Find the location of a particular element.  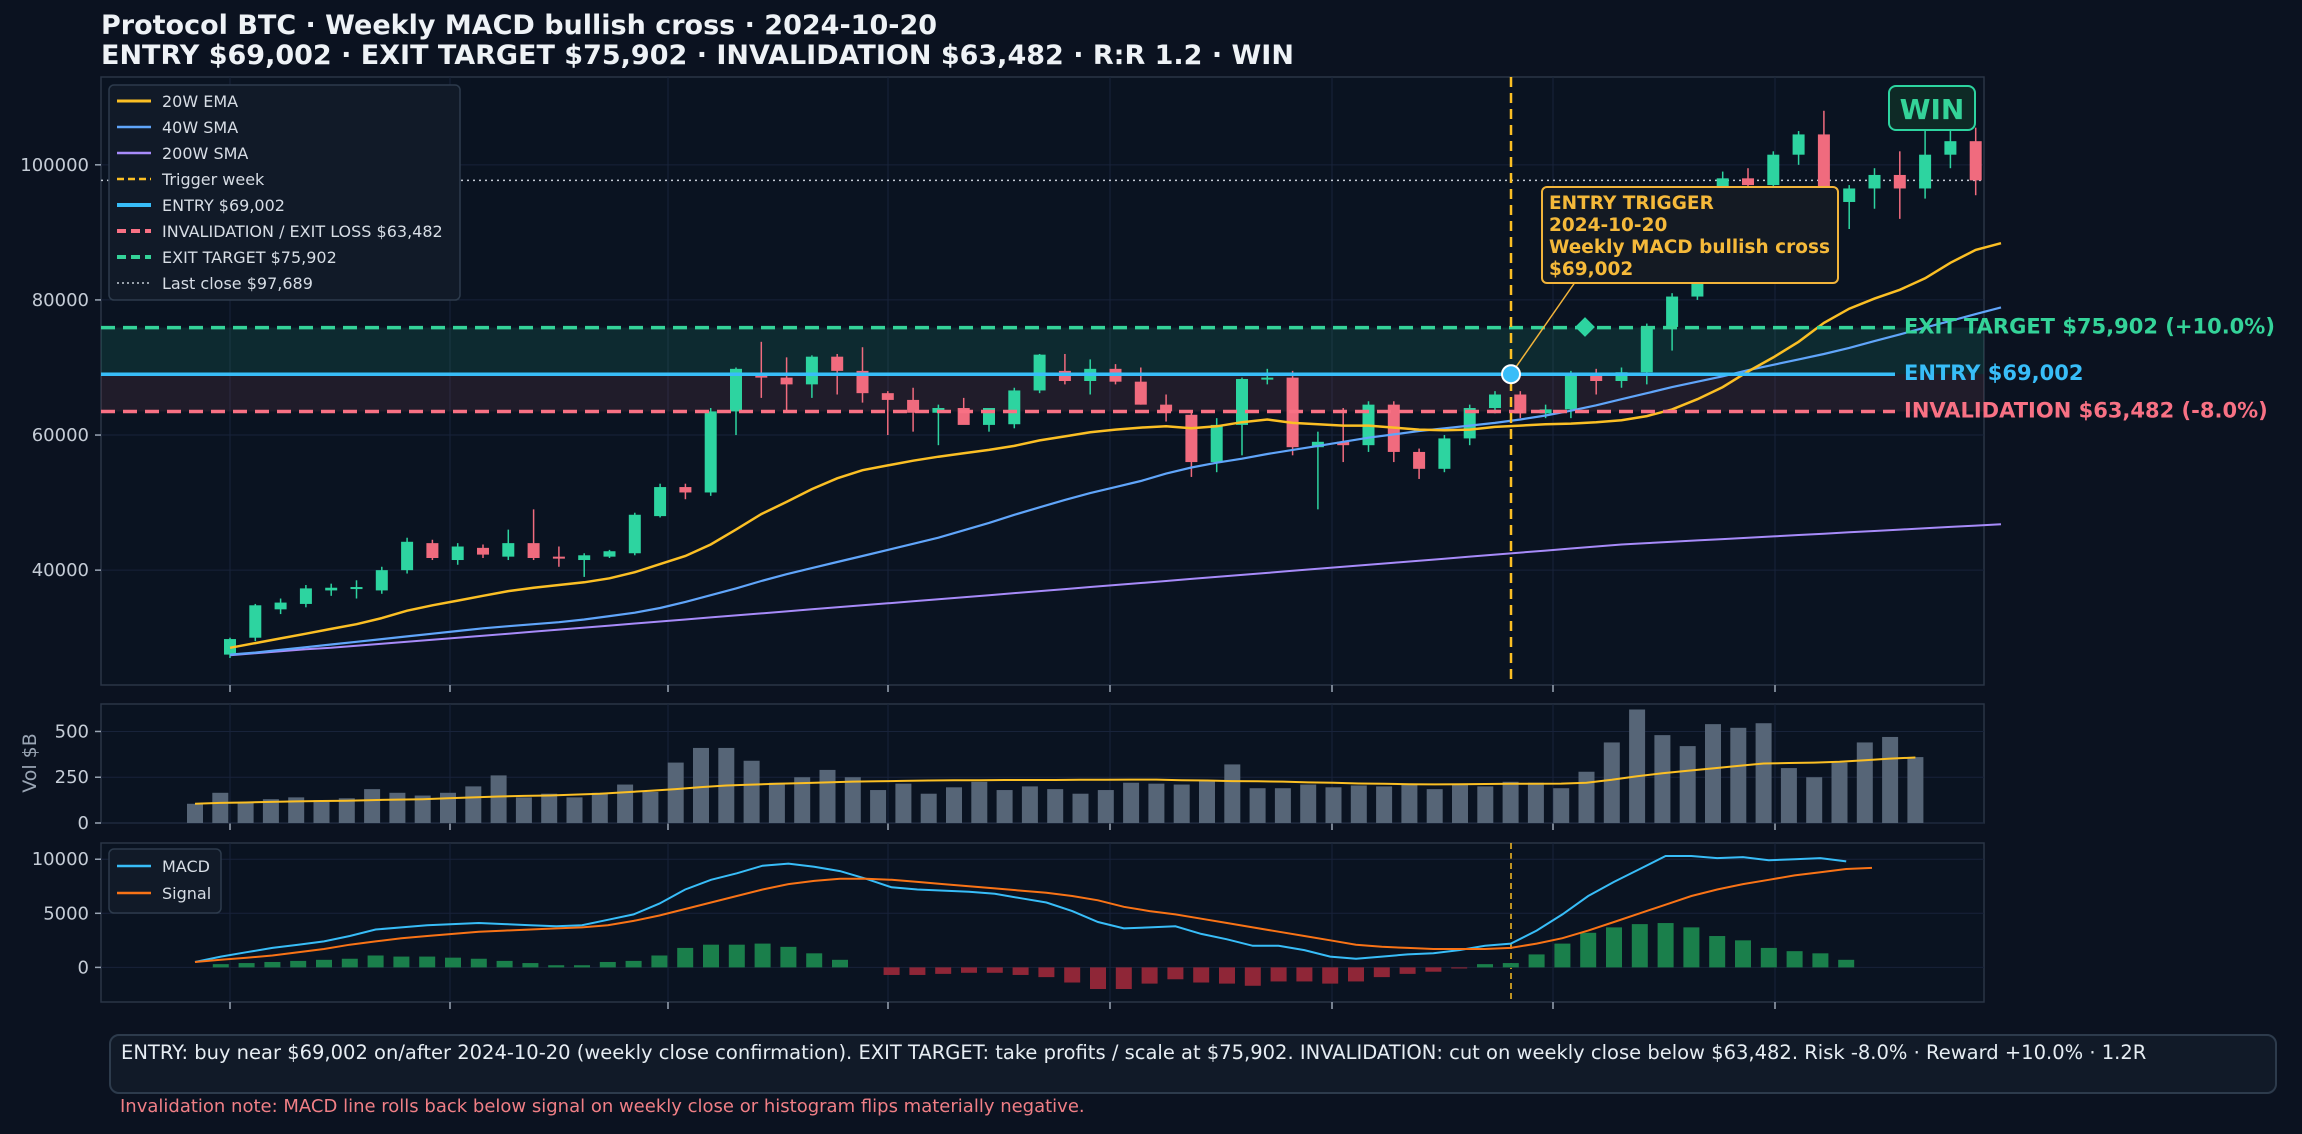

macd-tick-label: 10000 is located at coordinates (60, 859).